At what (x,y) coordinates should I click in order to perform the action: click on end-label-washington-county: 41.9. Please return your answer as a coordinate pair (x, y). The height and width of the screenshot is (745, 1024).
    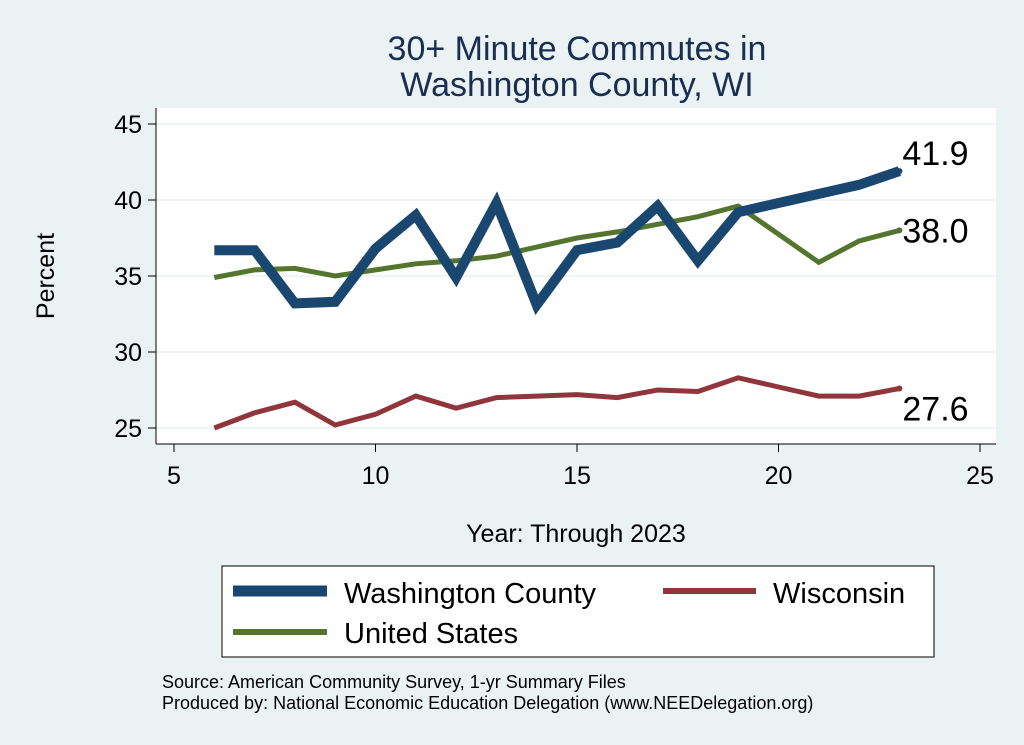
    Looking at the image, I should click on (935, 154).